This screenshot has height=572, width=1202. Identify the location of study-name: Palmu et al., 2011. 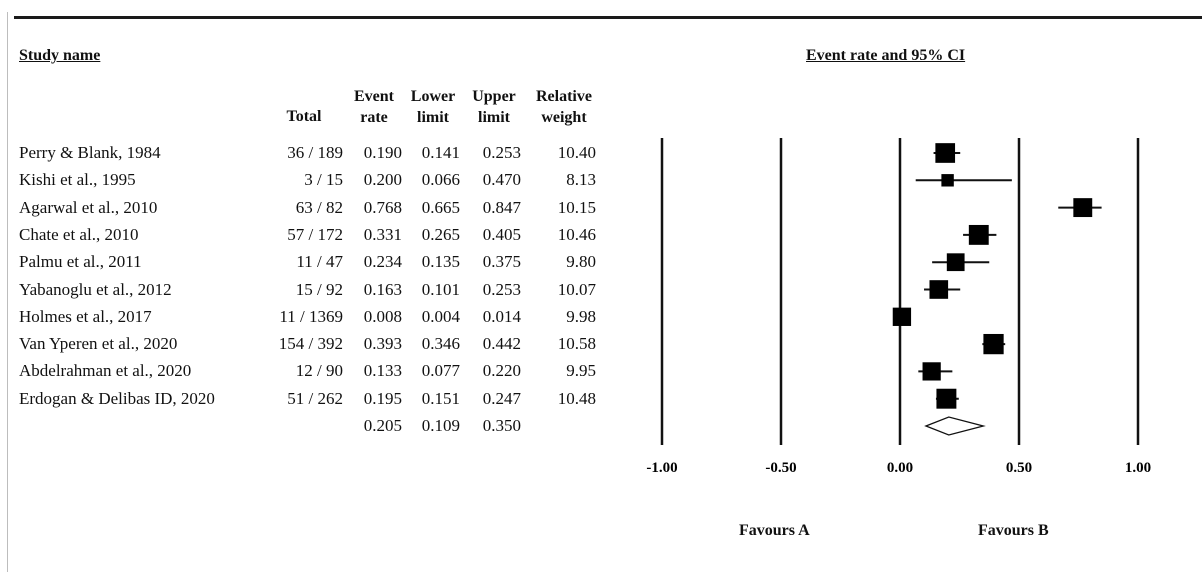
(80, 262).